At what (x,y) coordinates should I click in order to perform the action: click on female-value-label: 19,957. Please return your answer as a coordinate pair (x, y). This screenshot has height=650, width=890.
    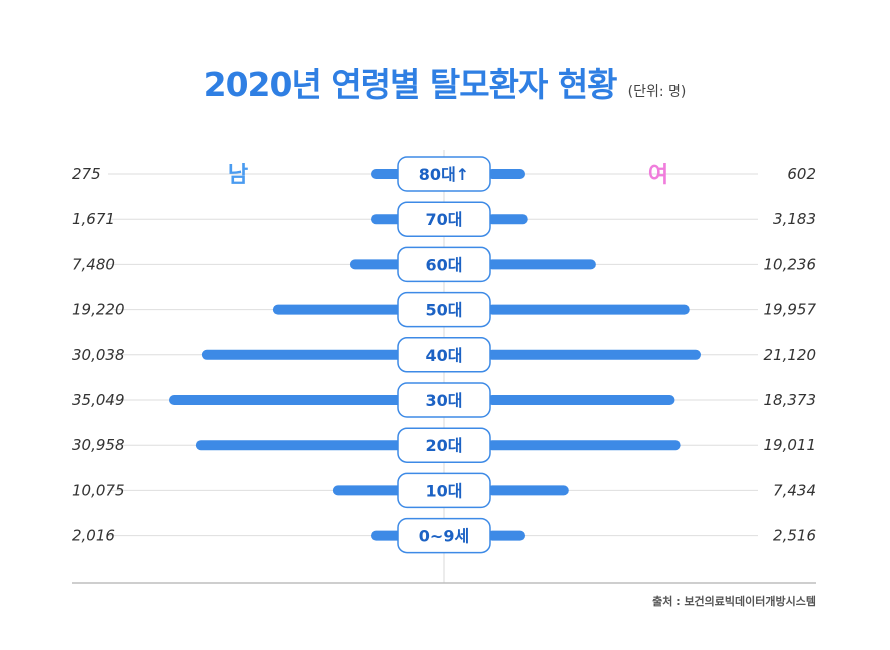
    Looking at the image, I should click on (790, 310).